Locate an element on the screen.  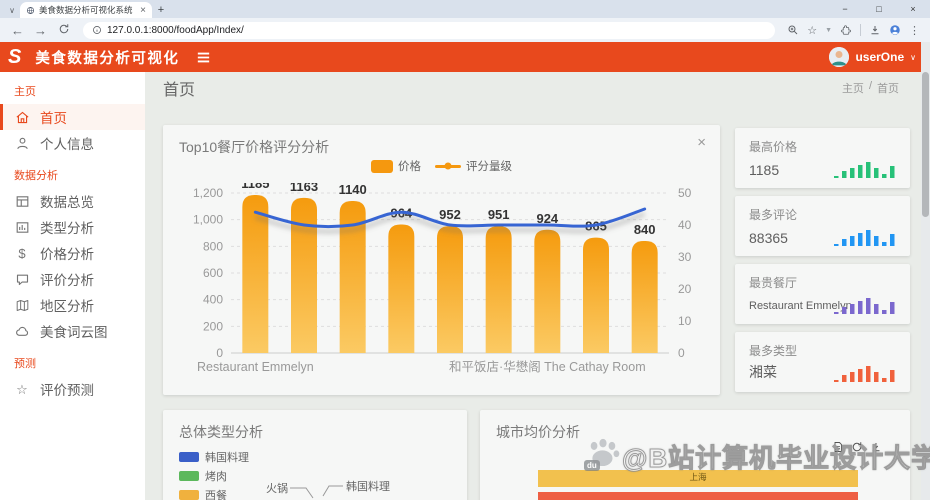
svg-text: 952 is located at coordinates (450, 214).